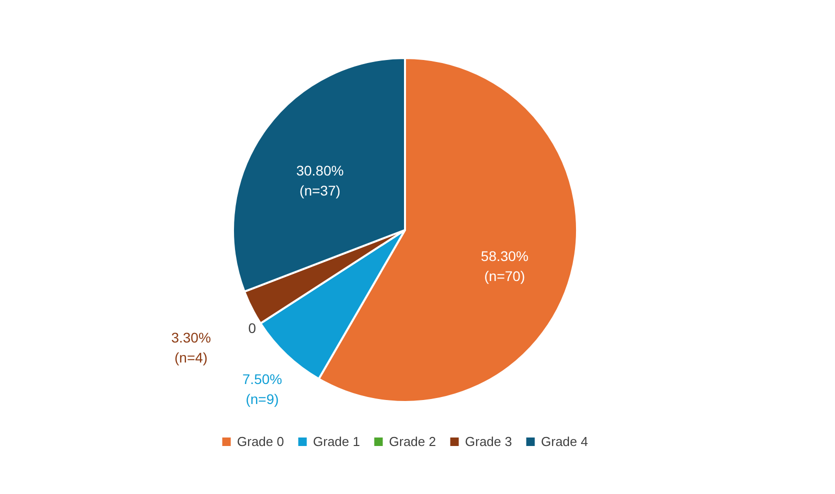 The height and width of the screenshot is (494, 835). Describe the element at coordinates (412, 441) in the screenshot. I see `legend-label: Grade 2` at that location.